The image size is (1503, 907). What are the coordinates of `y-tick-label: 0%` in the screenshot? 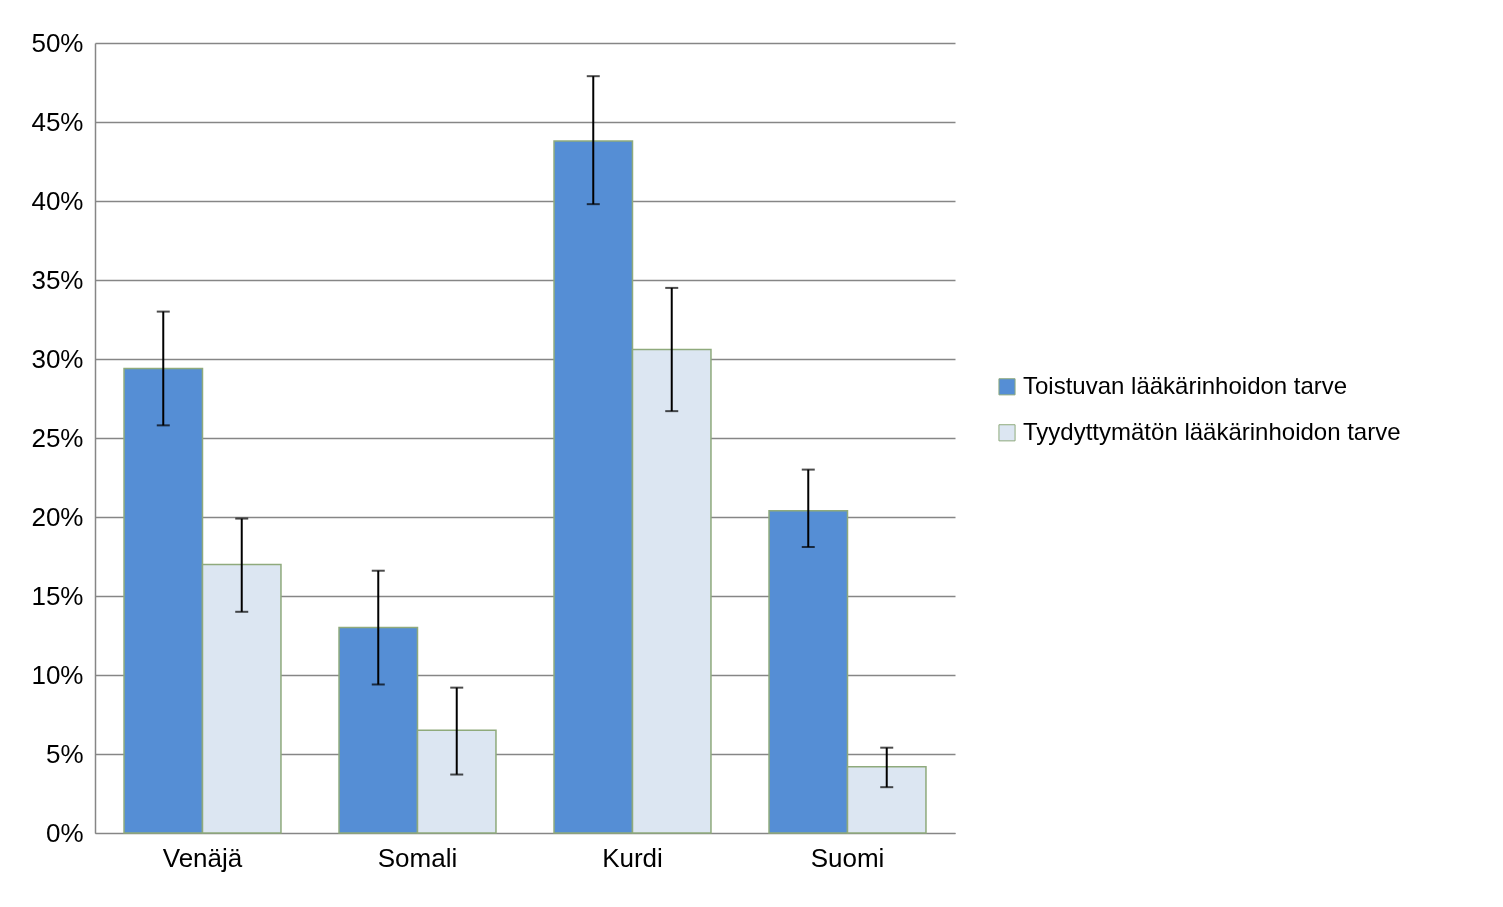 It's located at (64, 832).